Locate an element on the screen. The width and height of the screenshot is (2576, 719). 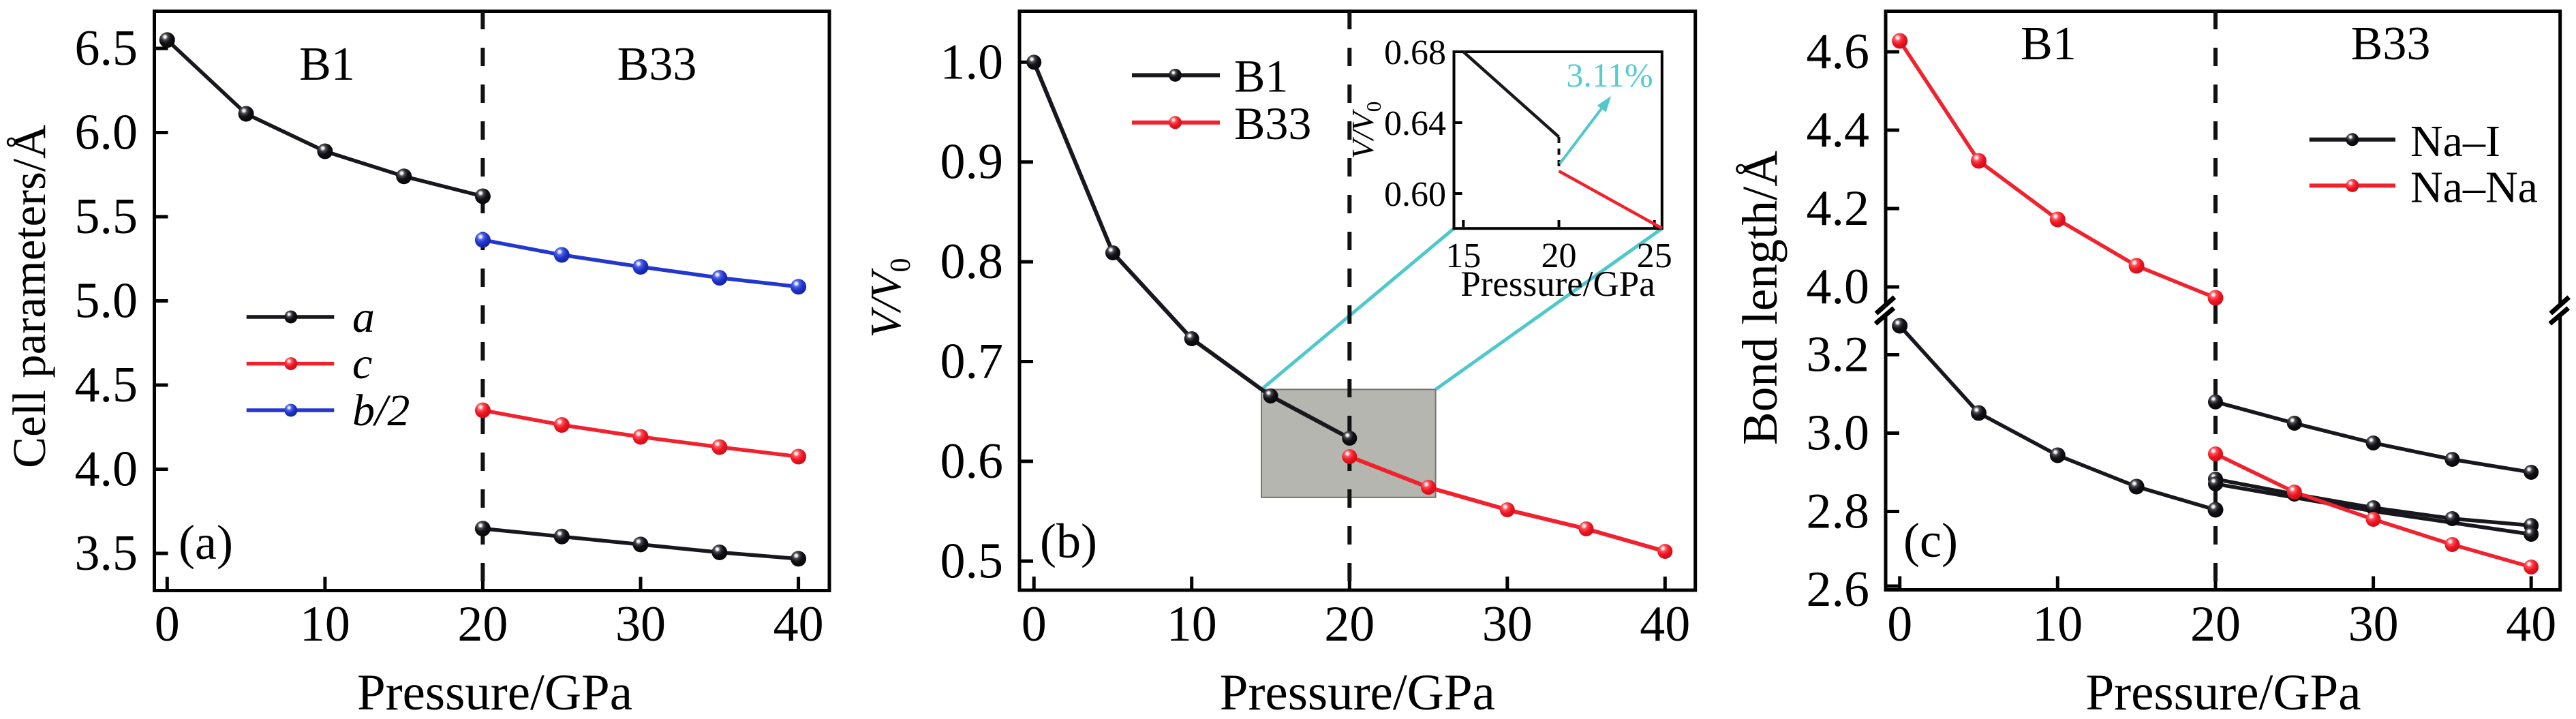
svg-text: 0.9 is located at coordinates (972, 162).